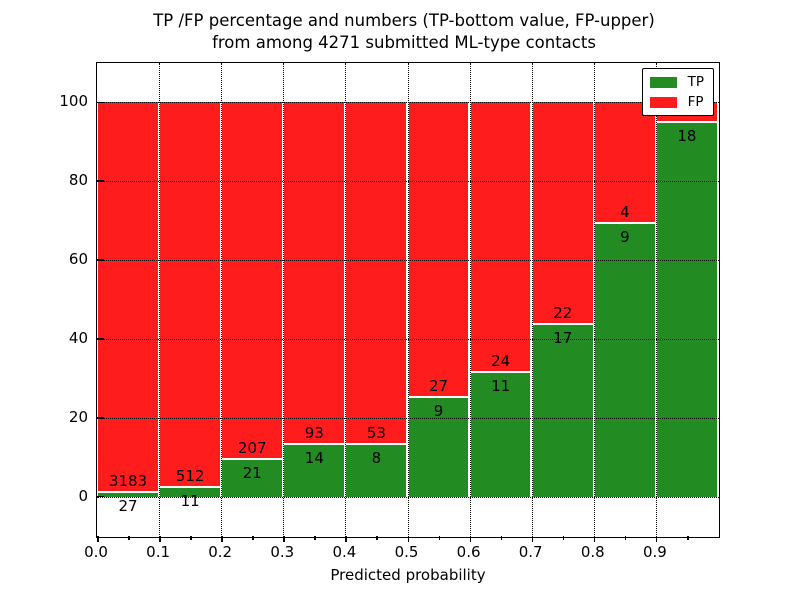 The image size is (800, 600). What do you see at coordinates (78, 180) in the screenshot?
I see `y-tick-label: 80` at bounding box center [78, 180].